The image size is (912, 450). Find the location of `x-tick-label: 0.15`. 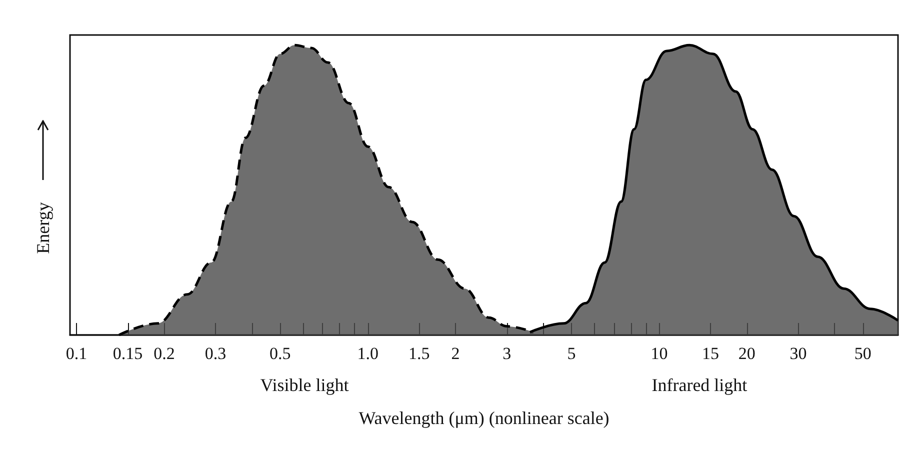

x-tick-label: 0.15 is located at coordinates (127, 353).